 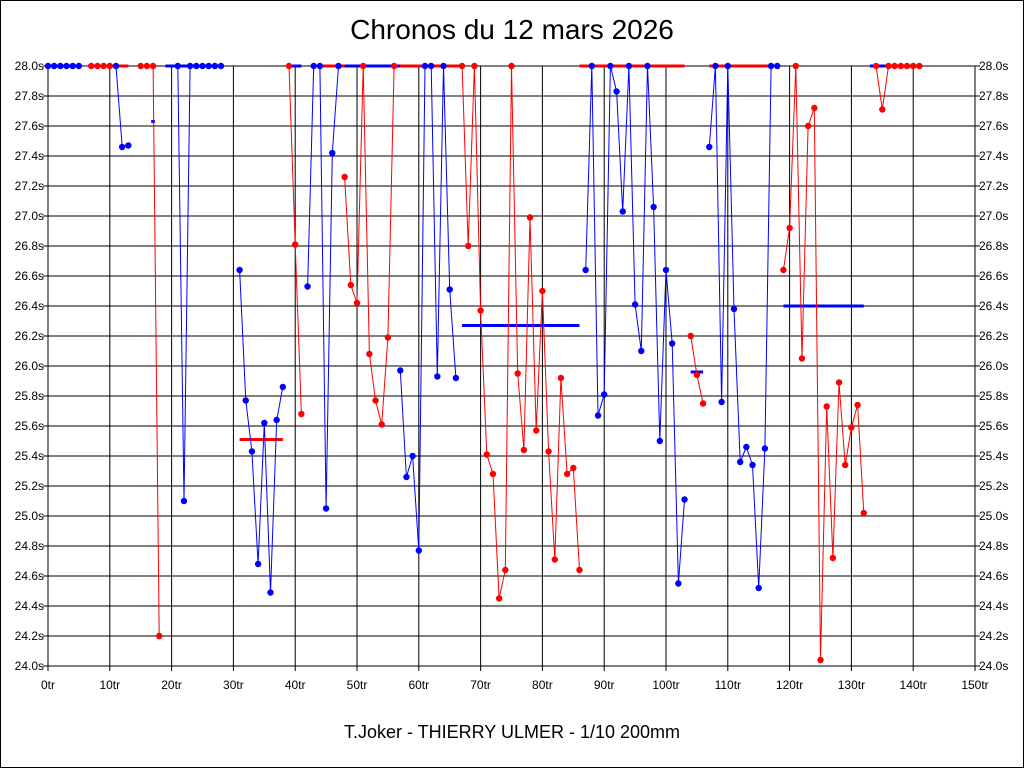 I want to click on y-tick-label-left: 25.8s, so click(x=29, y=396).